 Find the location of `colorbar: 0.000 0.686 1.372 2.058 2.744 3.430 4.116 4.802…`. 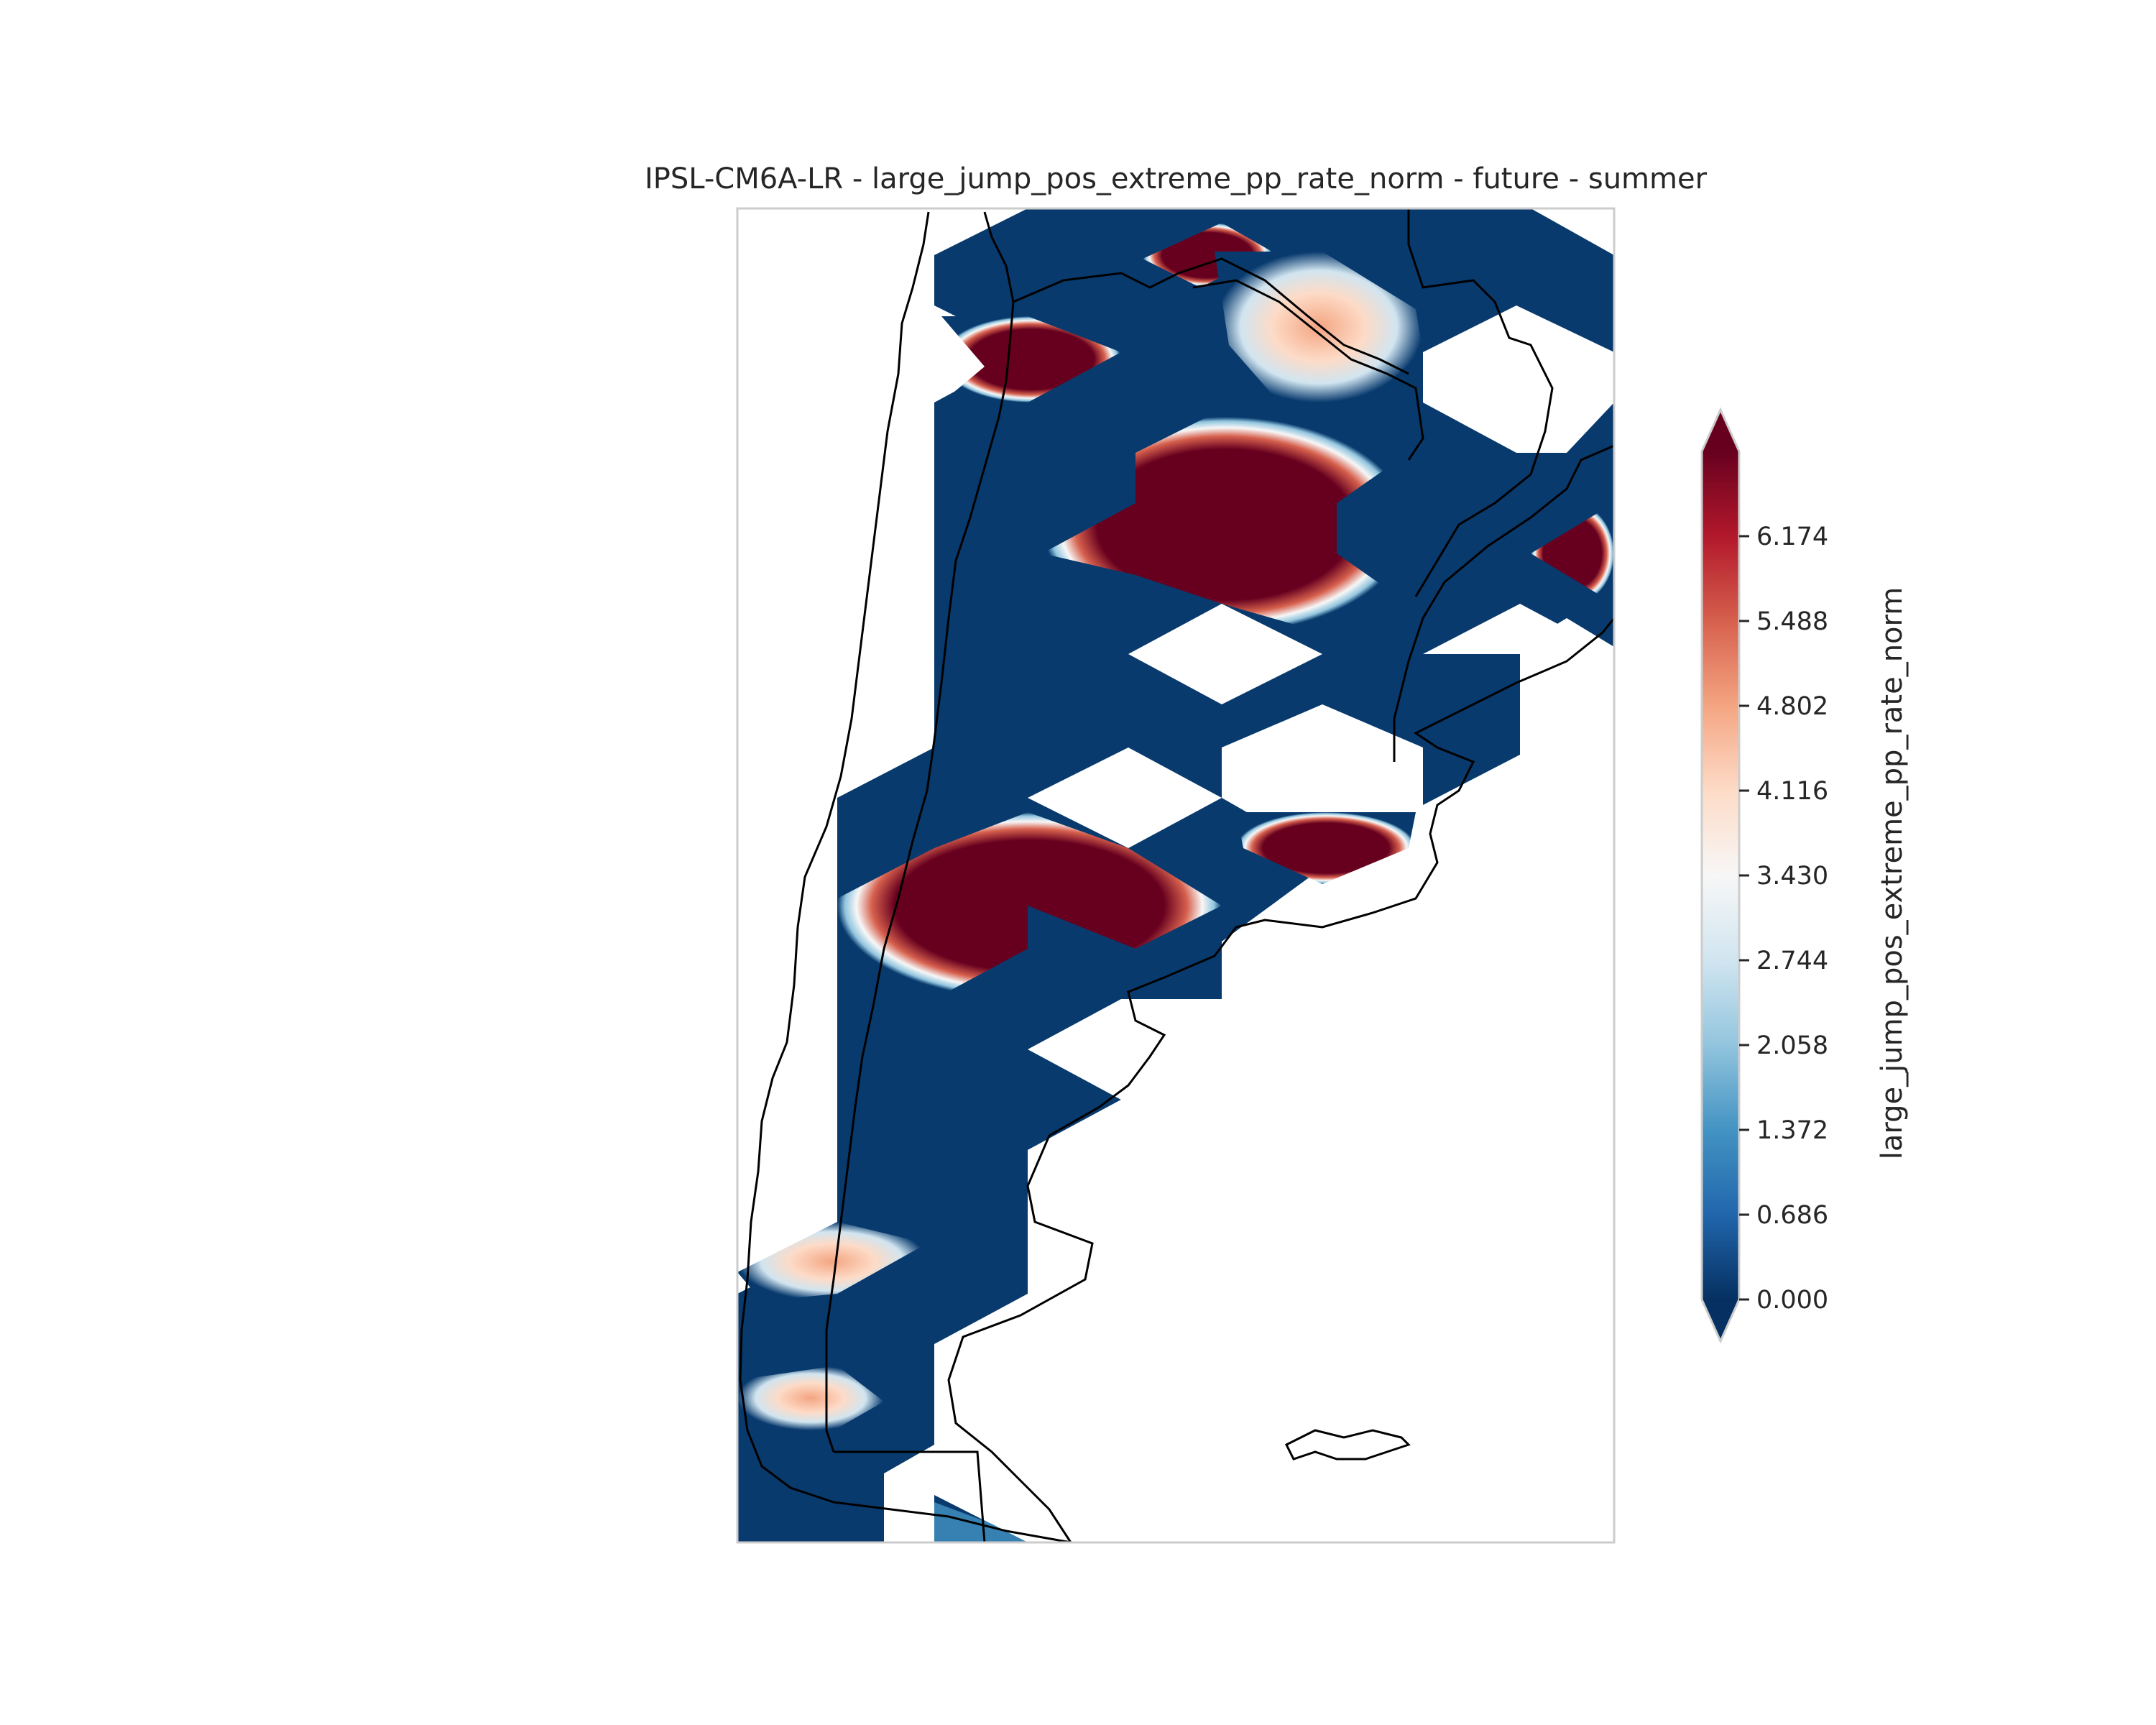

colorbar: 0.000 0.686 1.372 2.058 2.744 3.430 4.116 4.802… is located at coordinates (1805, 875).